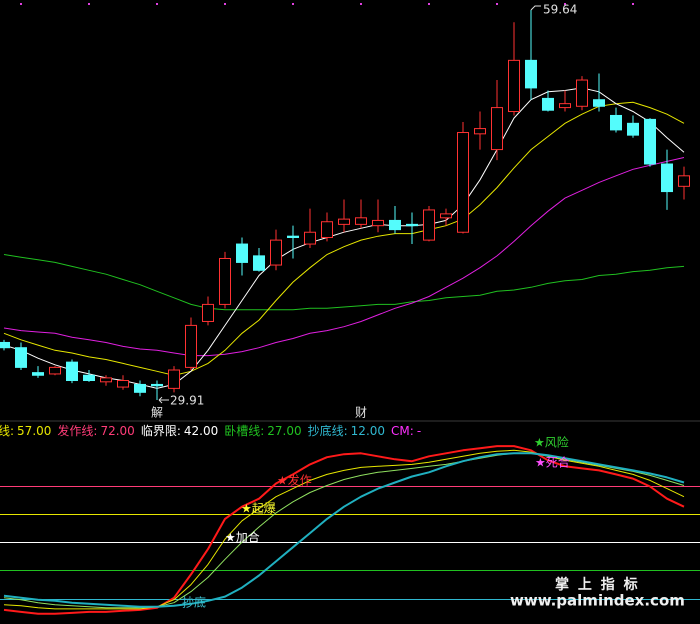  What do you see at coordinates (551, 442) in the screenshot?
I see `signal-label: ★风险` at bounding box center [551, 442].